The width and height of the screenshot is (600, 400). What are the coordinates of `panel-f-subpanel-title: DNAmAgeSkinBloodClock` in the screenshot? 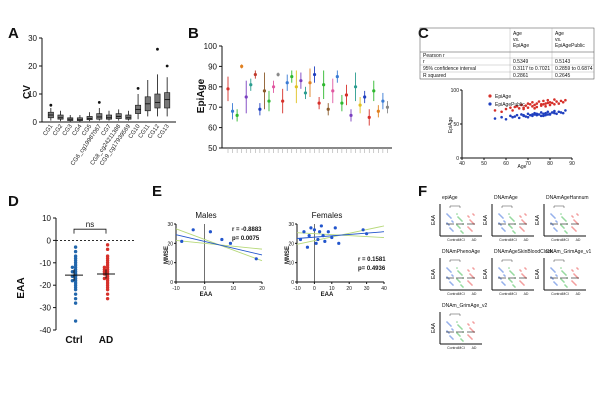 It's located at (523, 252).